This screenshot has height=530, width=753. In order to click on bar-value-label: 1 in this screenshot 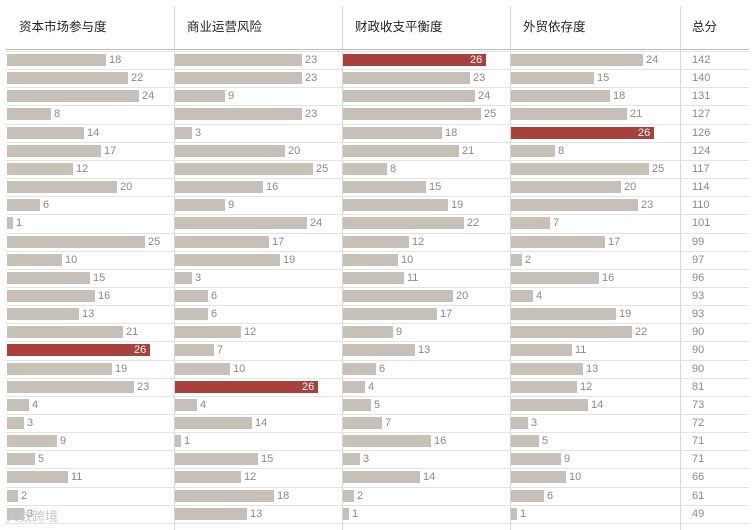, I will do `click(523, 514)`.